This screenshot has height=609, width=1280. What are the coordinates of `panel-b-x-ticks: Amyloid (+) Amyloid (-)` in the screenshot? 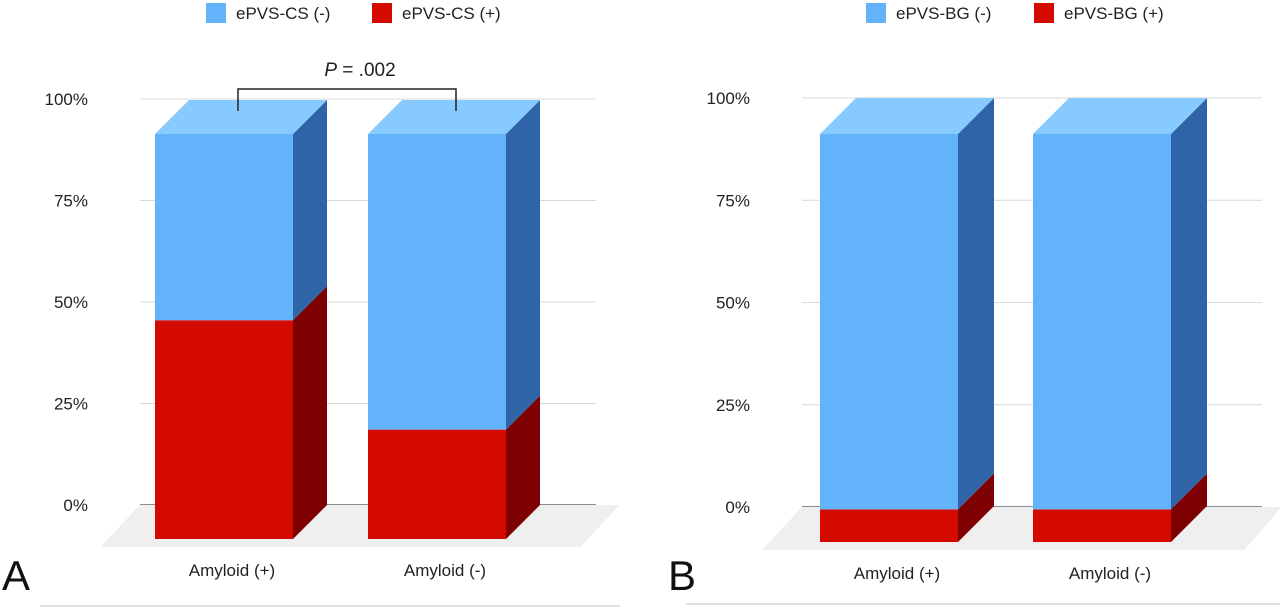 It's located at (1002, 573).